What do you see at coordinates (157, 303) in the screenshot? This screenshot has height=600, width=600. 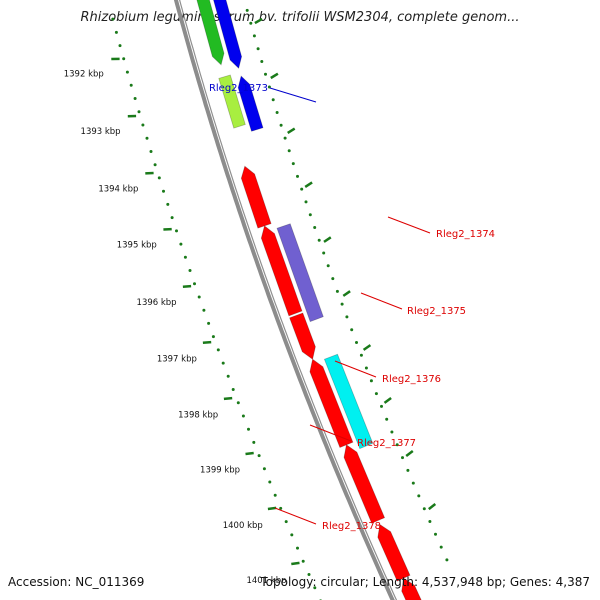 I see `tick-label: 1396 kbp` at bounding box center [157, 303].